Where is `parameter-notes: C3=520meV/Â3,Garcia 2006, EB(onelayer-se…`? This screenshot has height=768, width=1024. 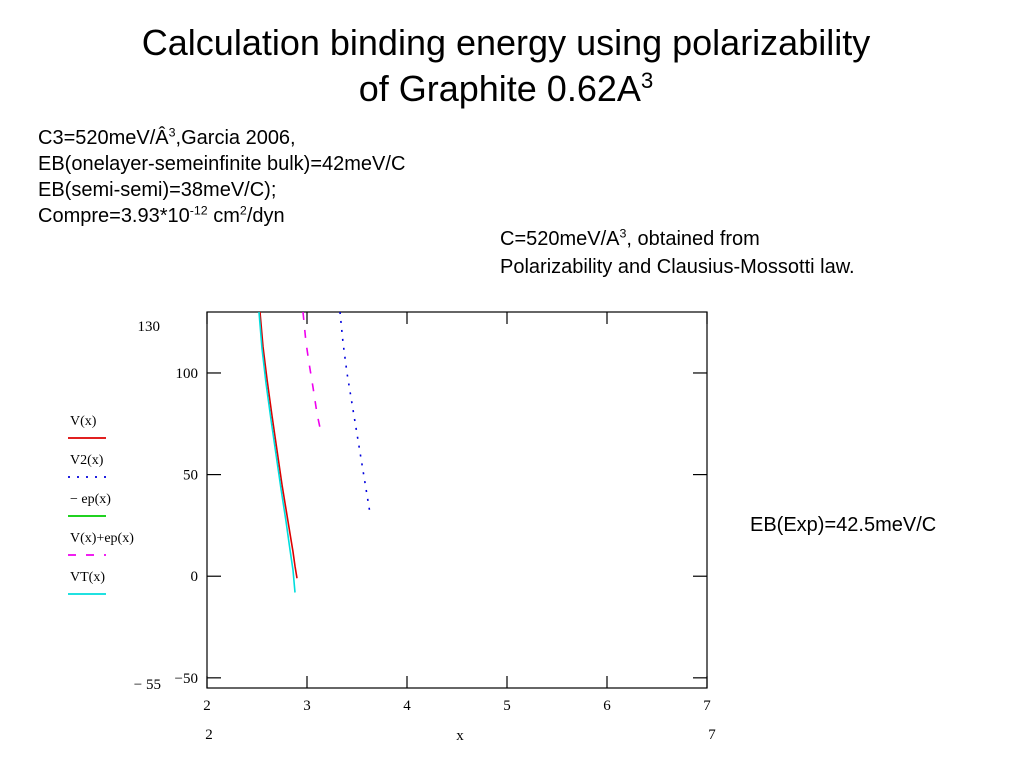 parameter-notes: C3=520meV/Â3,Garcia 2006, EB(onelayer-se… is located at coordinates (221, 177).